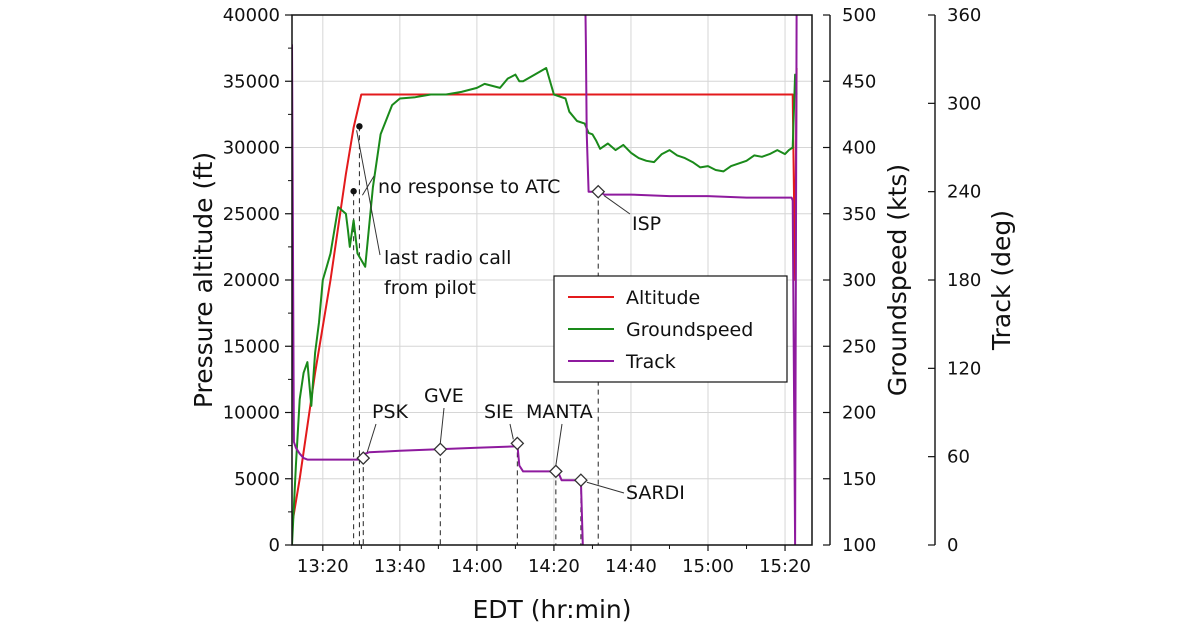 The width and height of the screenshot is (1200, 630). I want to click on altitude-tick-label: 5000, so click(257, 479).